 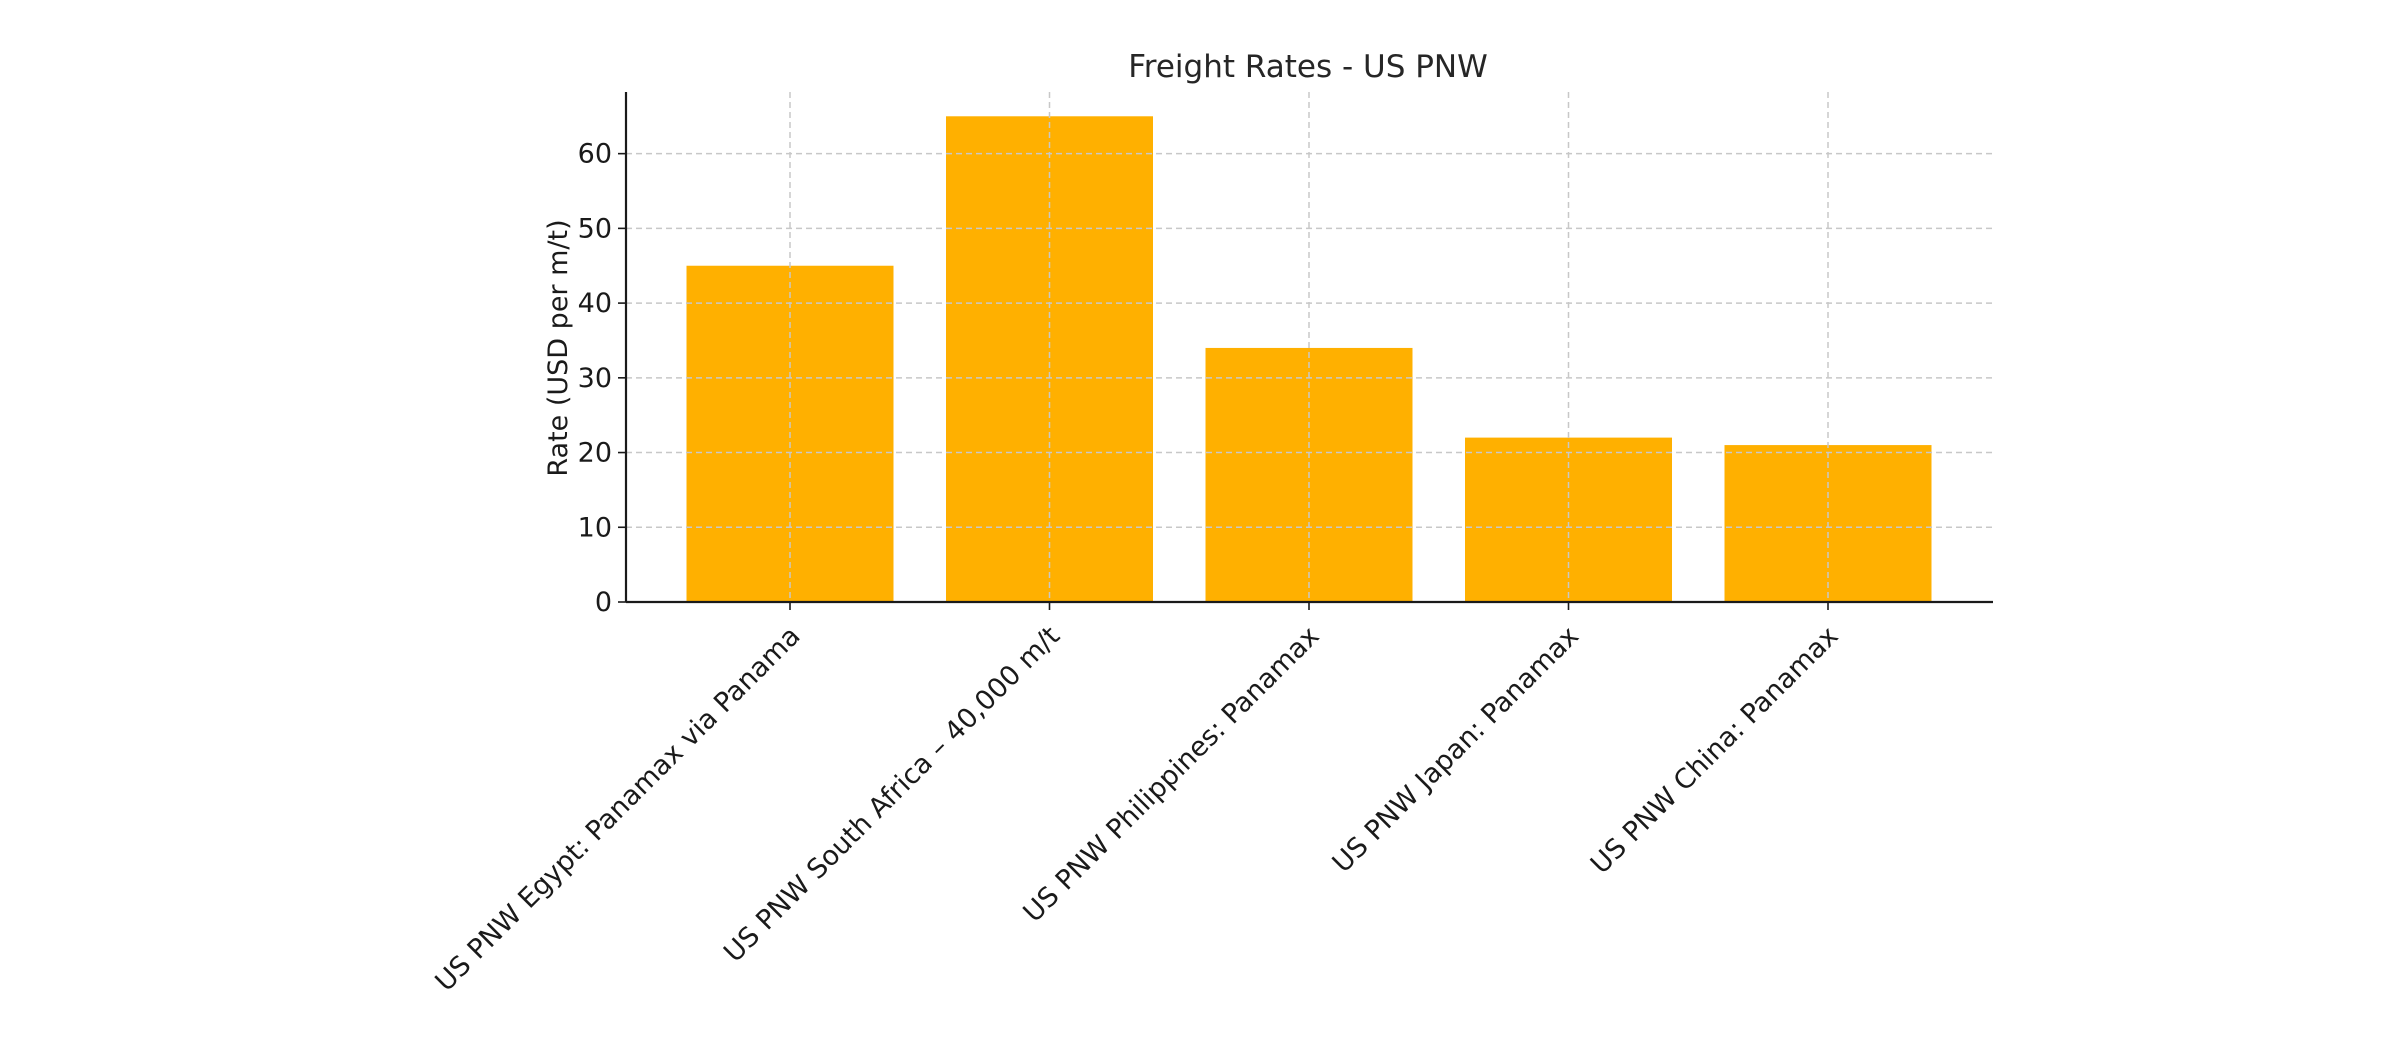 What do you see at coordinates (603, 602) in the screenshot?
I see `y-tick-label: 0` at bounding box center [603, 602].